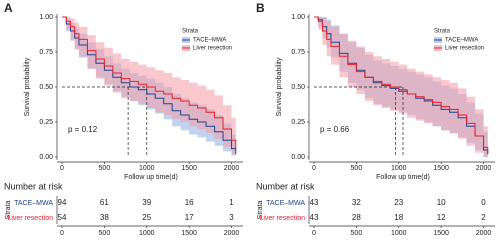 This screenshot has width=500, height=241. Describe the element at coordinates (398, 202) in the screenshot. I see `risk-count: 23` at that location.